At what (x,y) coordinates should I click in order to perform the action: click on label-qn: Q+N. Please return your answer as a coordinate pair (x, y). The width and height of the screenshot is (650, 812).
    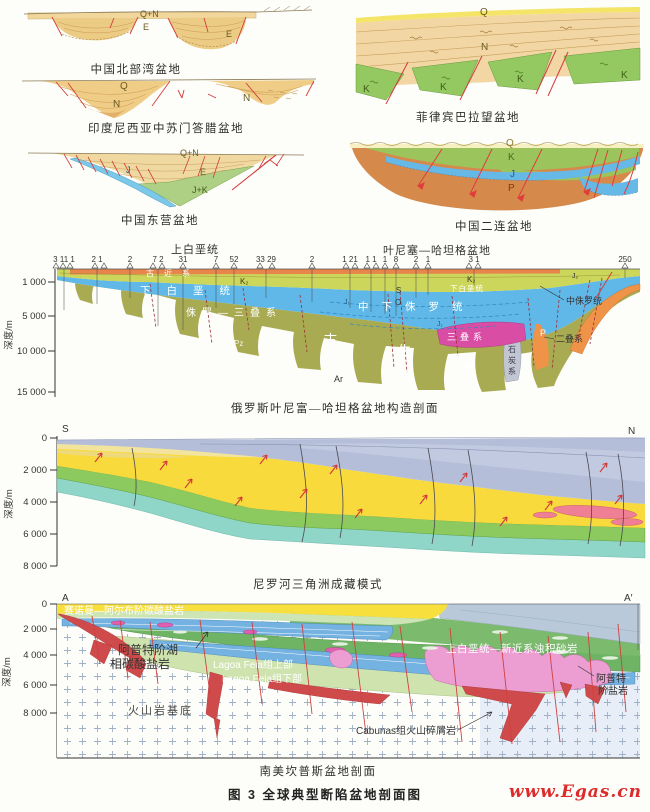
    Looking at the image, I should click on (149, 14).